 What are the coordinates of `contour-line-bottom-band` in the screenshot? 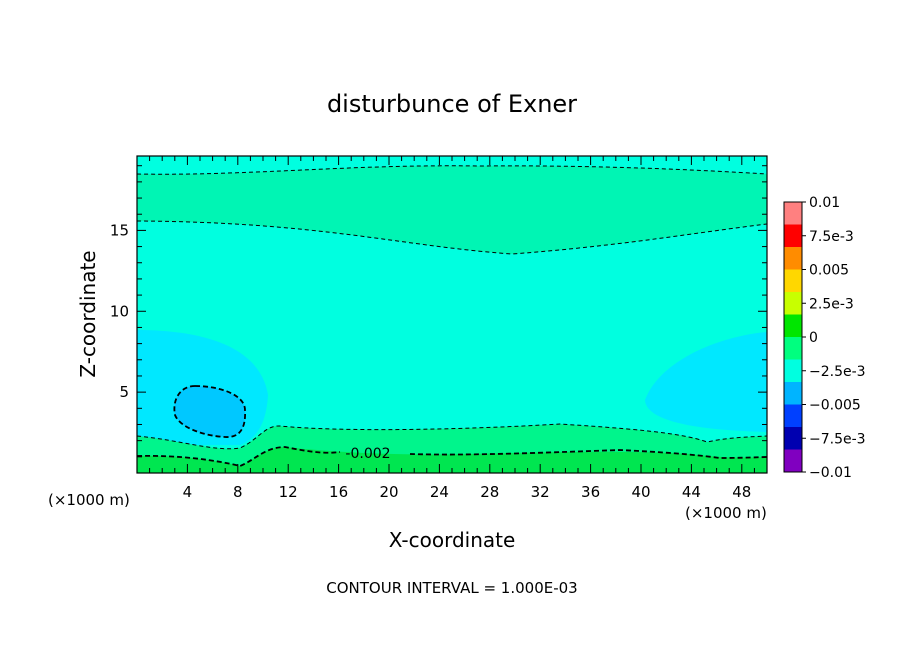 It's located at (452, 436).